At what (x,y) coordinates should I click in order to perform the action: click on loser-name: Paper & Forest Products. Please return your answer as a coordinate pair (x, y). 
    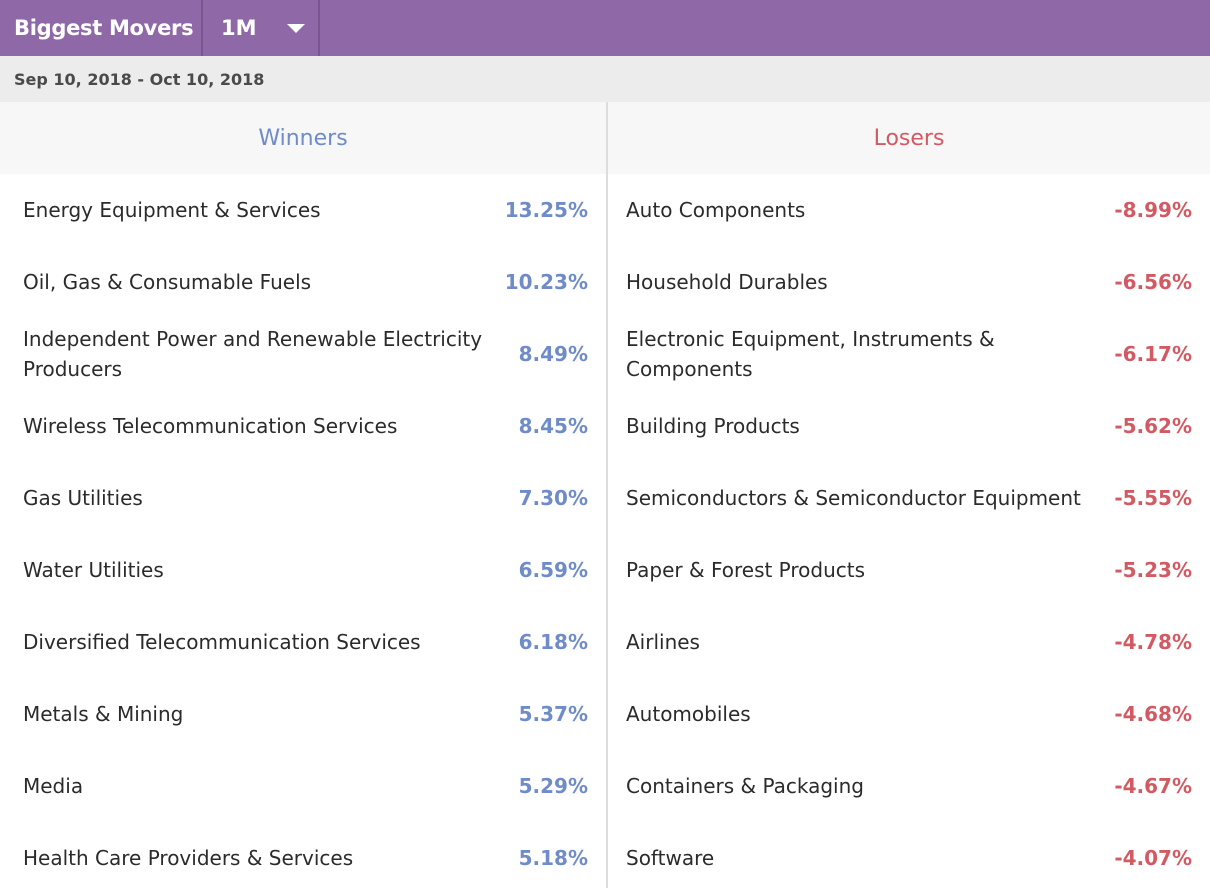
    Looking at the image, I should click on (746, 570).